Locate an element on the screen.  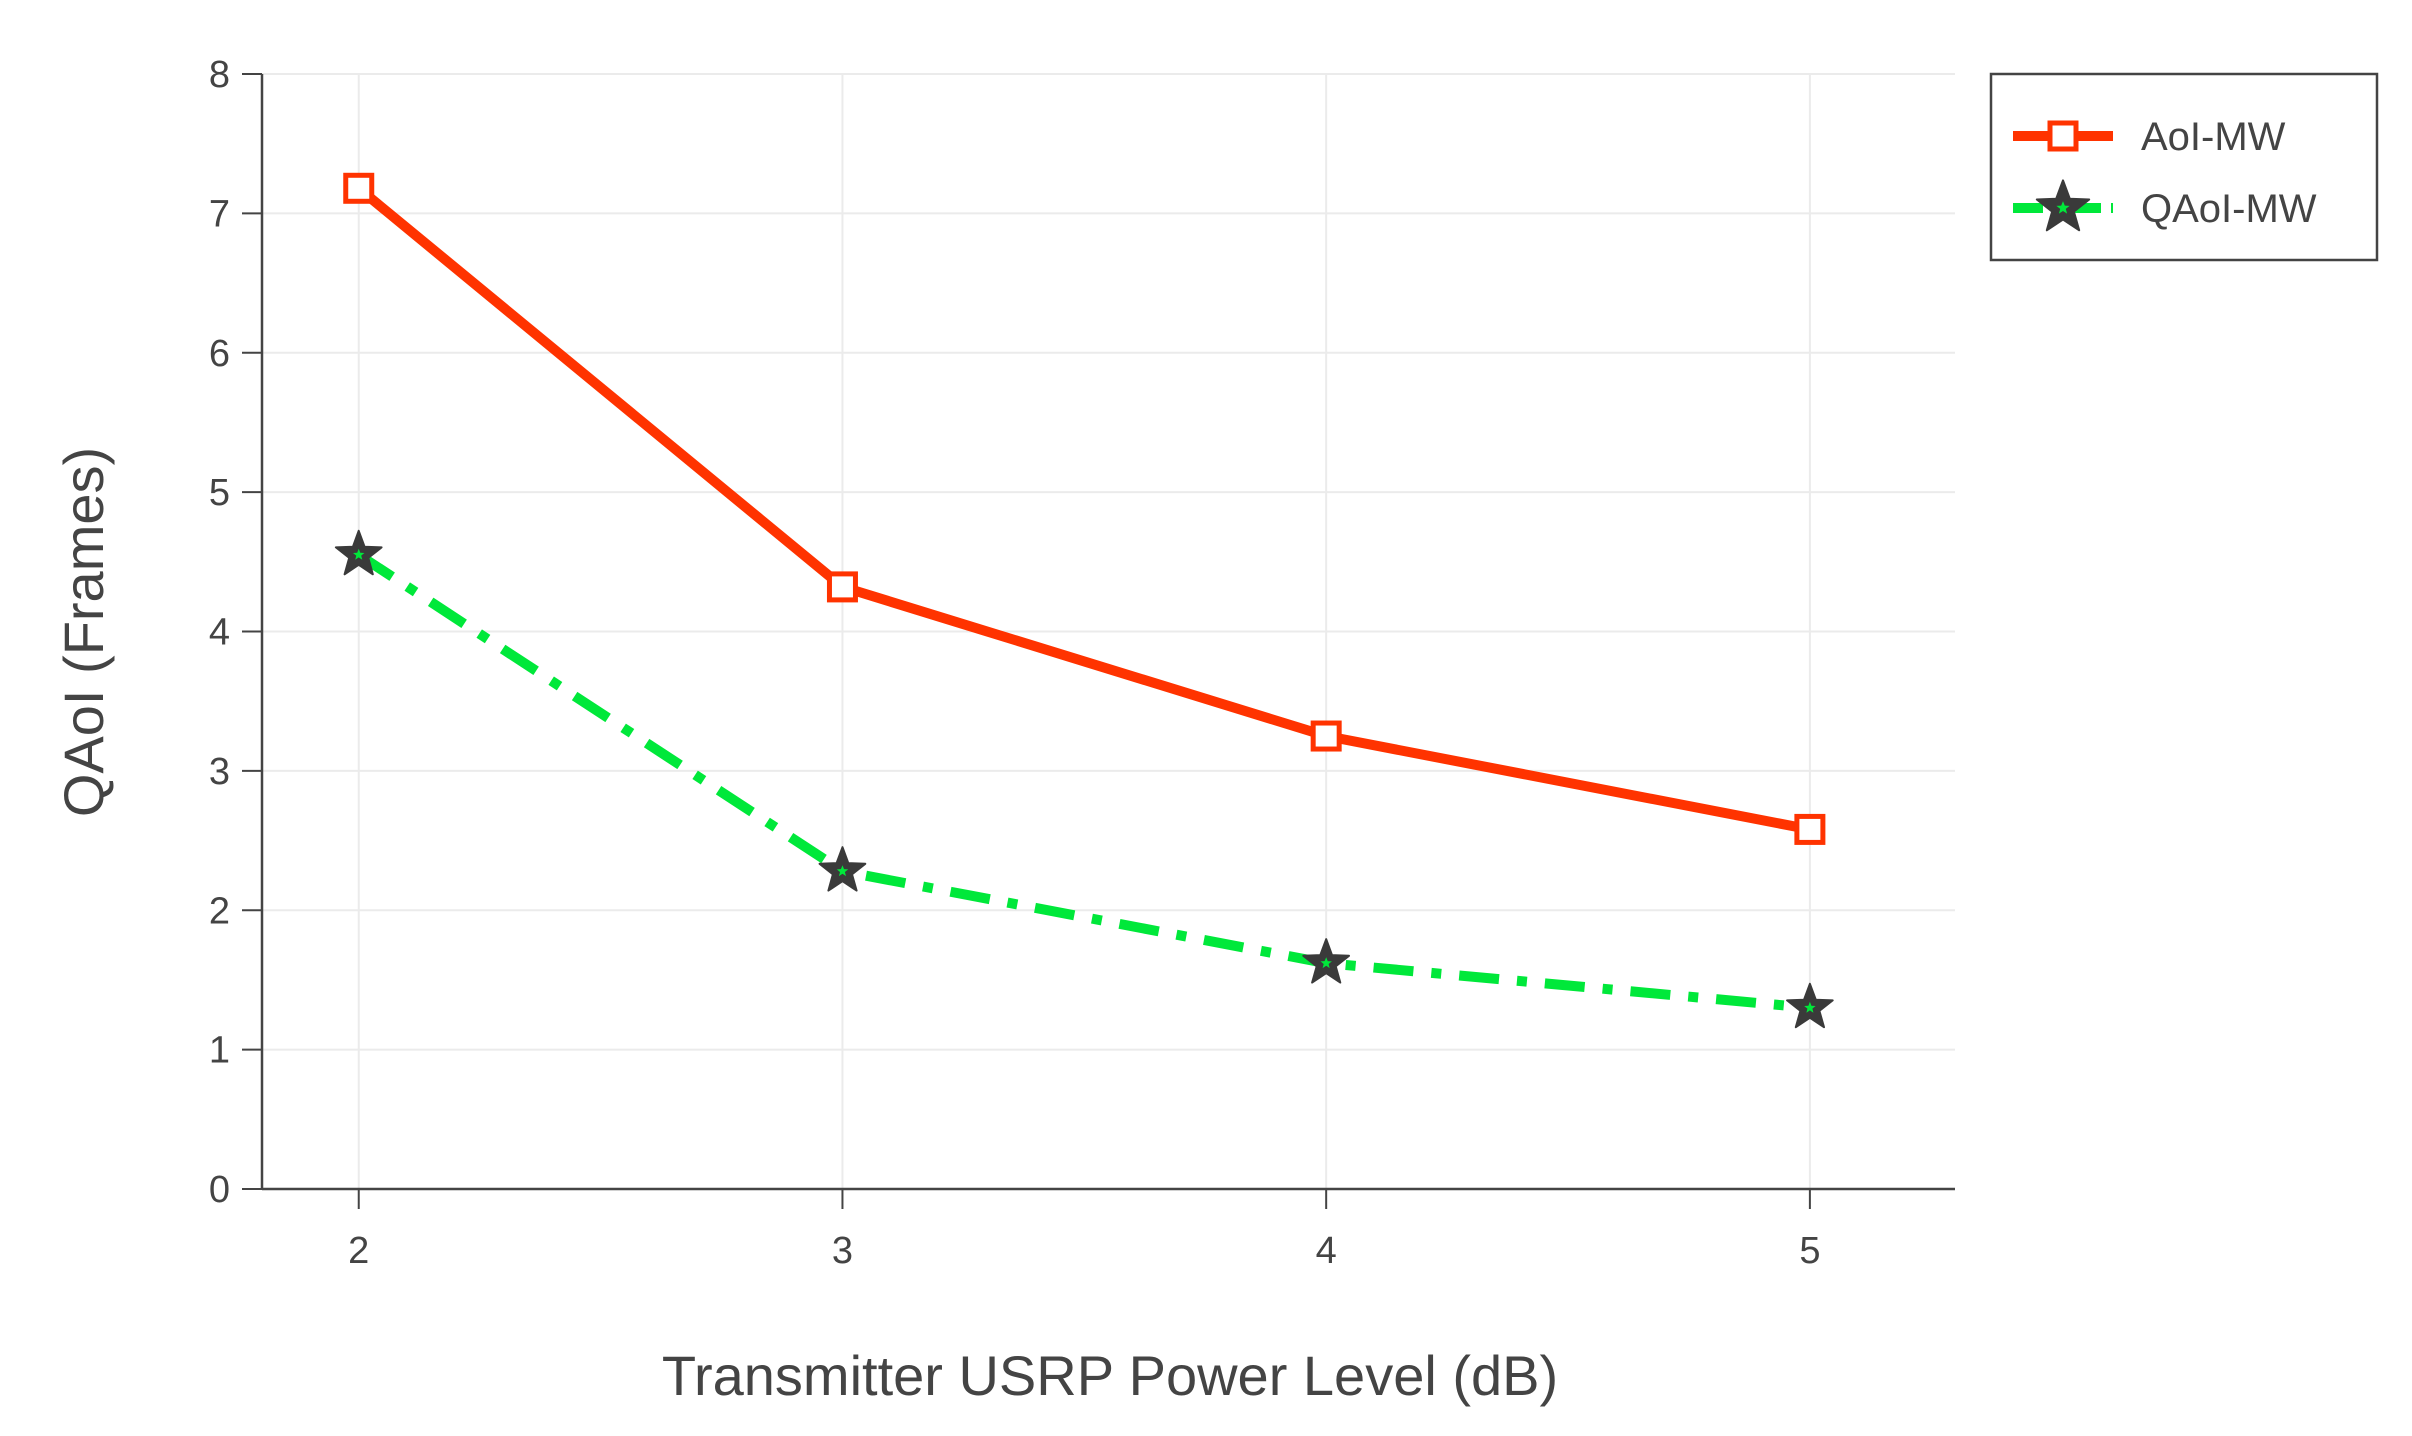
y-tick-label: 0 is located at coordinates (219, 1190).